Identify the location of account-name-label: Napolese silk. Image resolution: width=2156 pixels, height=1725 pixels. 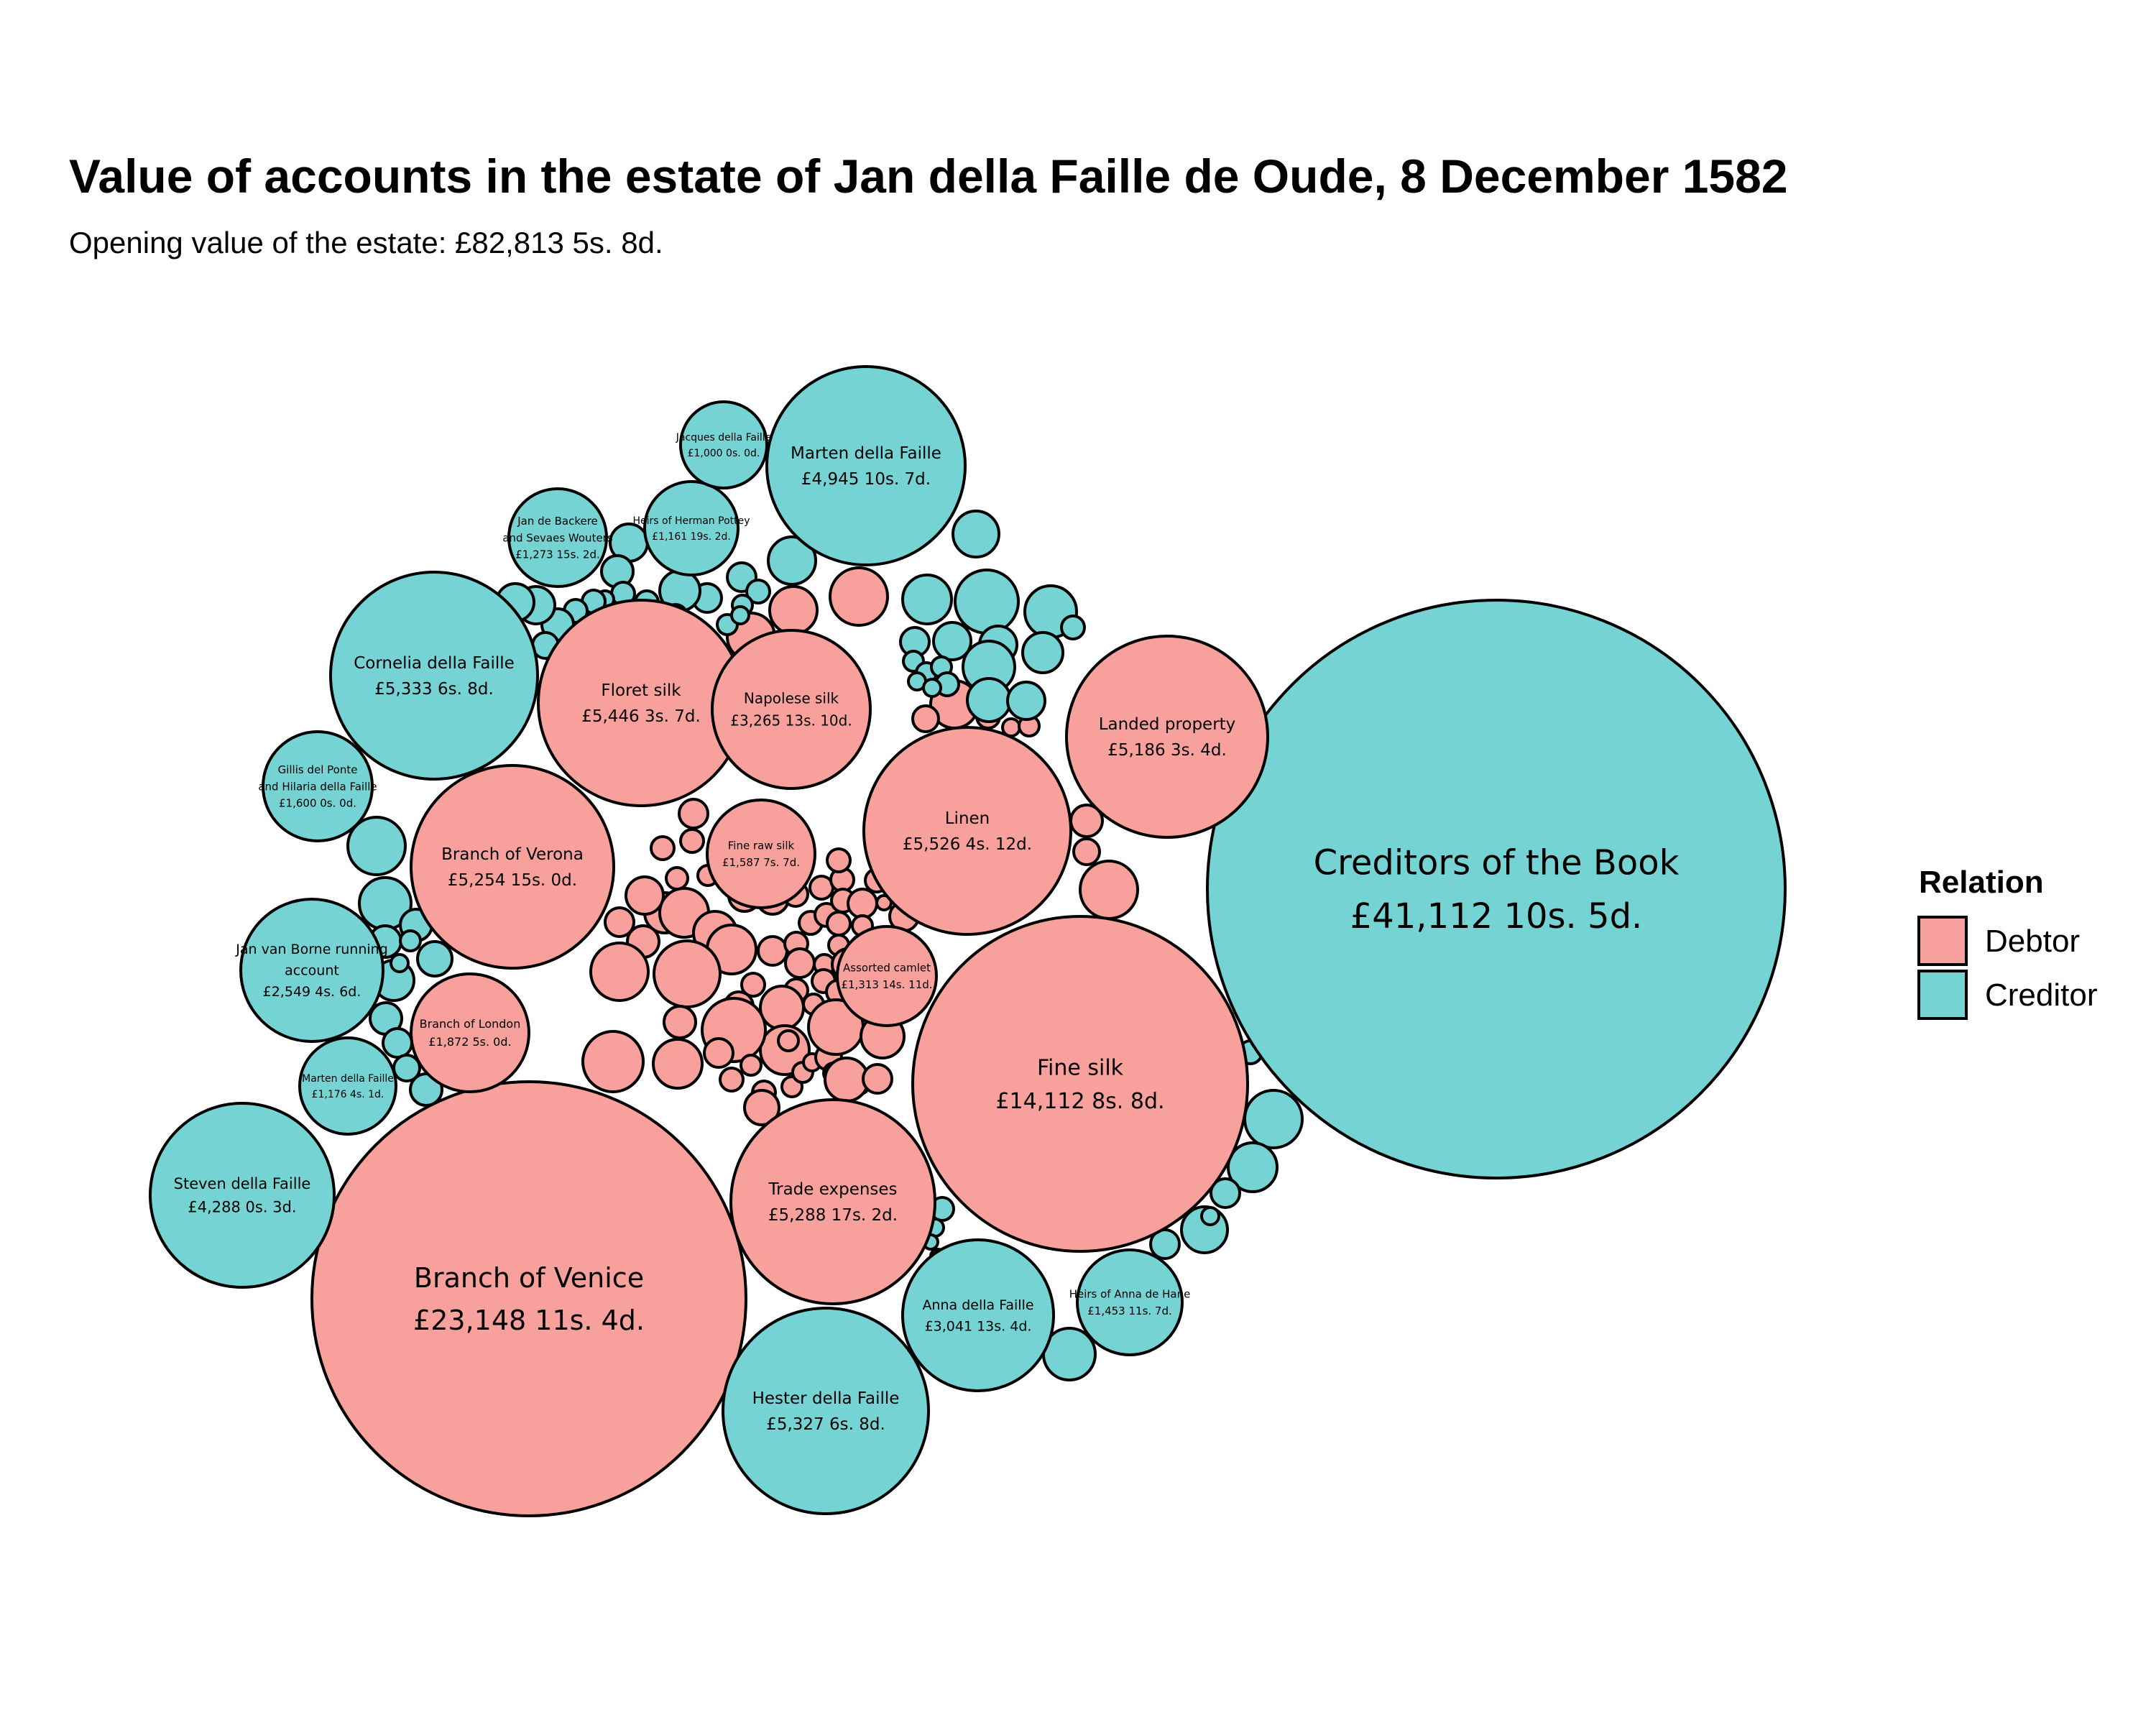
(791, 698).